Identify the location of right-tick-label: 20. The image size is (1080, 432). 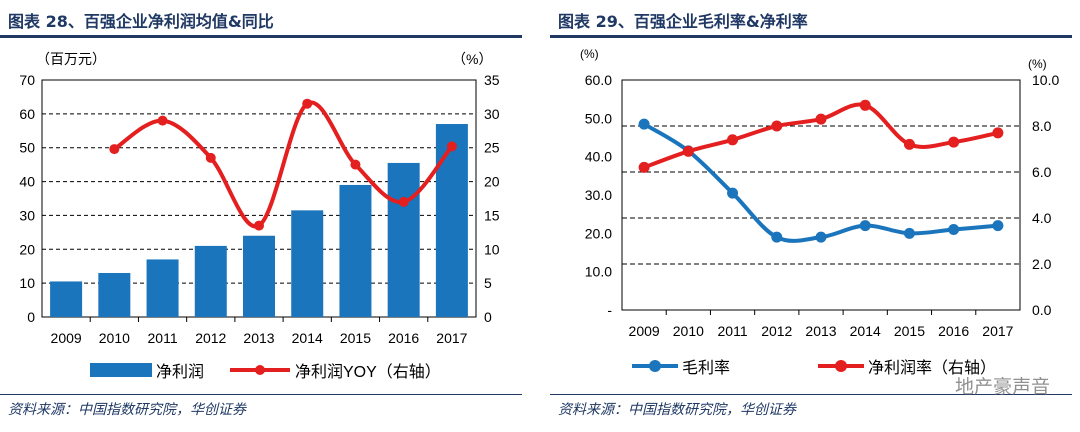
(492, 182).